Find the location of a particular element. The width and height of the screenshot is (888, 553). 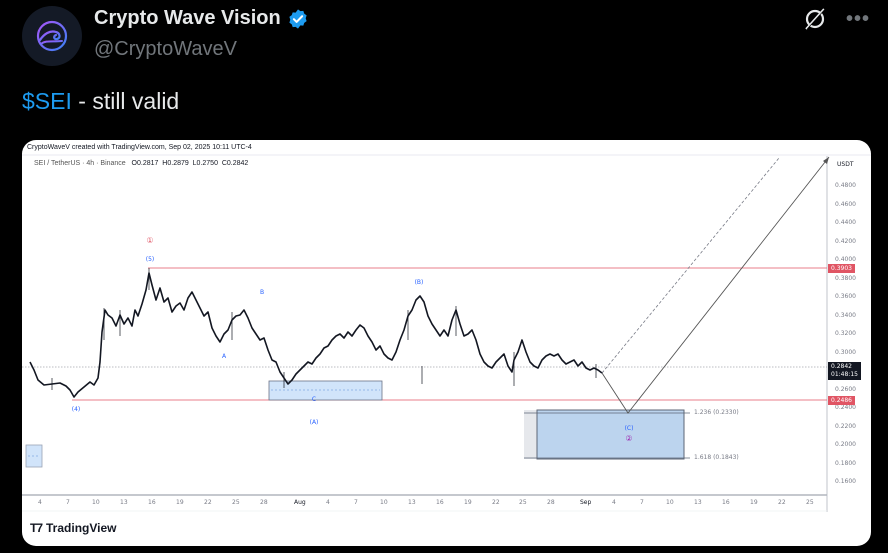

wave-label-circle-1: ① is located at coordinates (150, 240).